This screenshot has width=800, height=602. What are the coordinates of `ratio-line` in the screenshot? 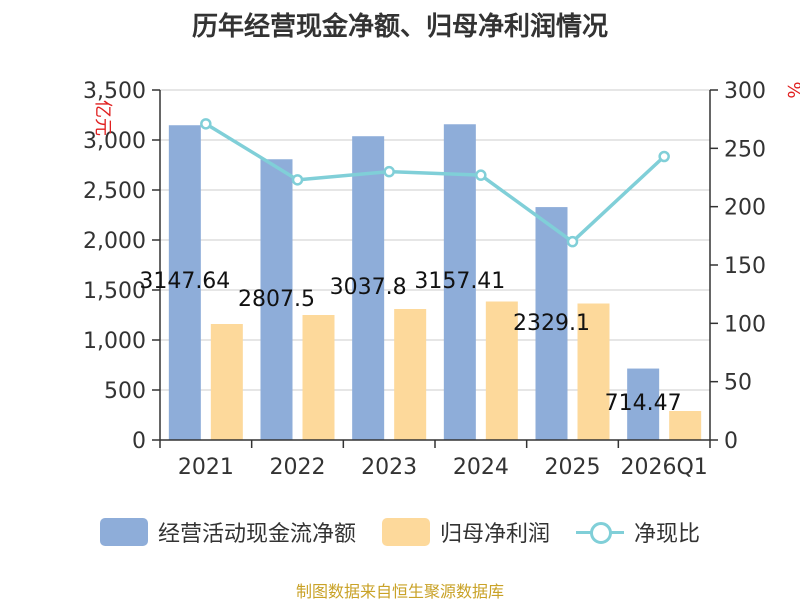 It's located at (435, 183).